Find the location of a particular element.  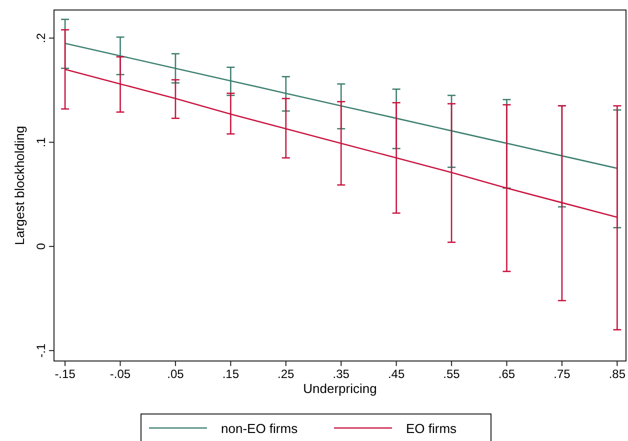

x-tick-label: .45 is located at coordinates (396, 374).